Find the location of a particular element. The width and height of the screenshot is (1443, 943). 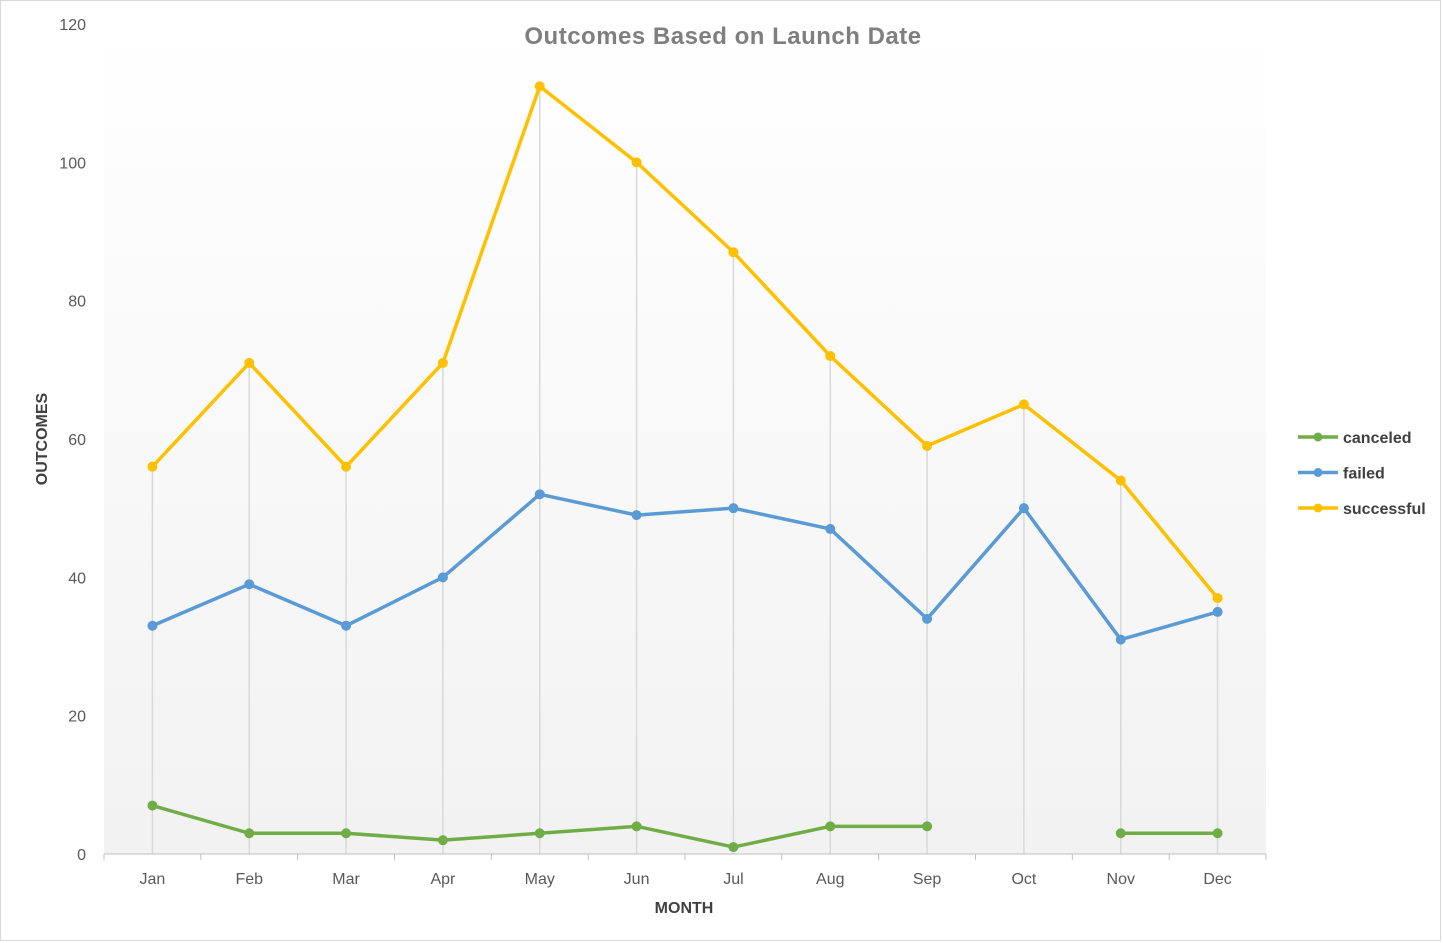

x-tick-label: Nov is located at coordinates (1121, 879).